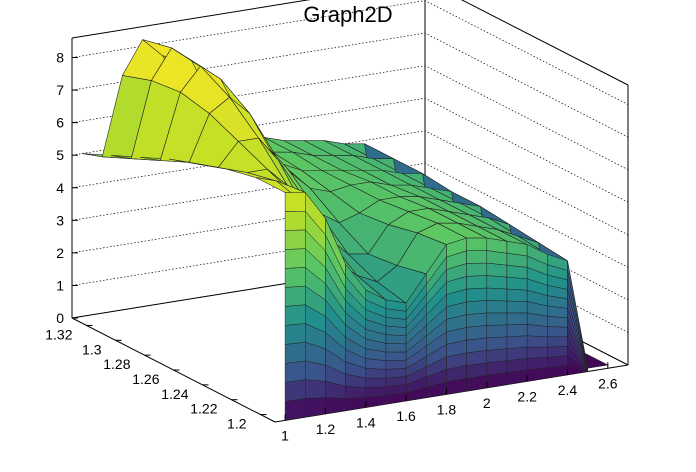 This screenshot has width=696, height=472. What do you see at coordinates (60, 220) in the screenshot?
I see `z-tick-label: 3` at bounding box center [60, 220].